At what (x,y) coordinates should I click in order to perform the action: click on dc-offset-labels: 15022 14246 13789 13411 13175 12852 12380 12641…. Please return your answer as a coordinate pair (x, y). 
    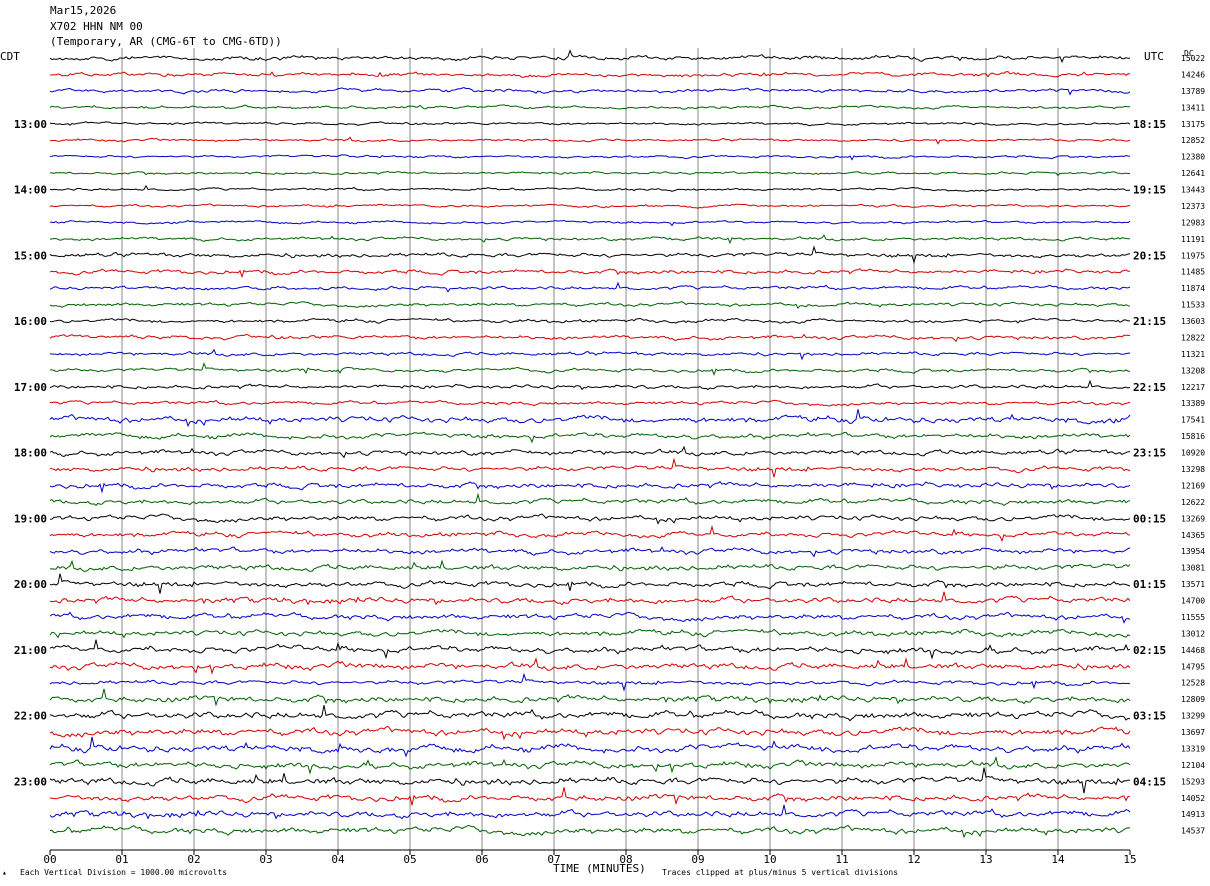
    Looking at the image, I should click on (1193, 445).